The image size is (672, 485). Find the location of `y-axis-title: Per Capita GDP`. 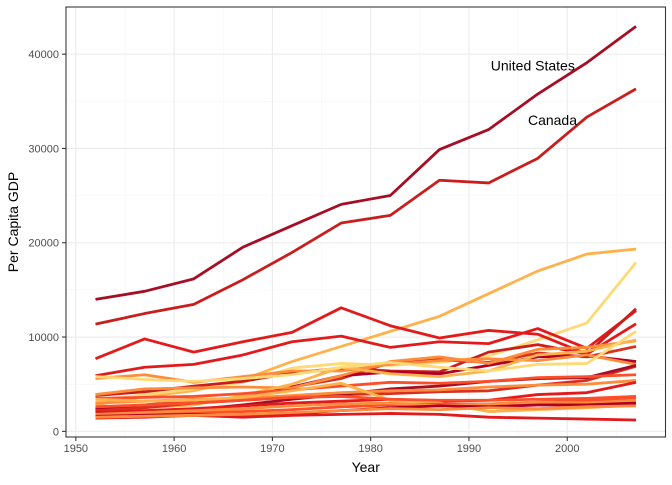

y-axis-title: Per Capita GDP is located at coordinates (13, 222).